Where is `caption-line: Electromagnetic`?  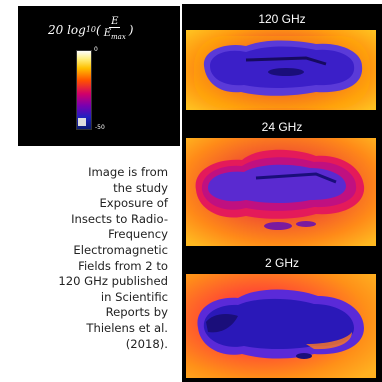
caption-line: Electromagnetic is located at coordinates (120, 249).